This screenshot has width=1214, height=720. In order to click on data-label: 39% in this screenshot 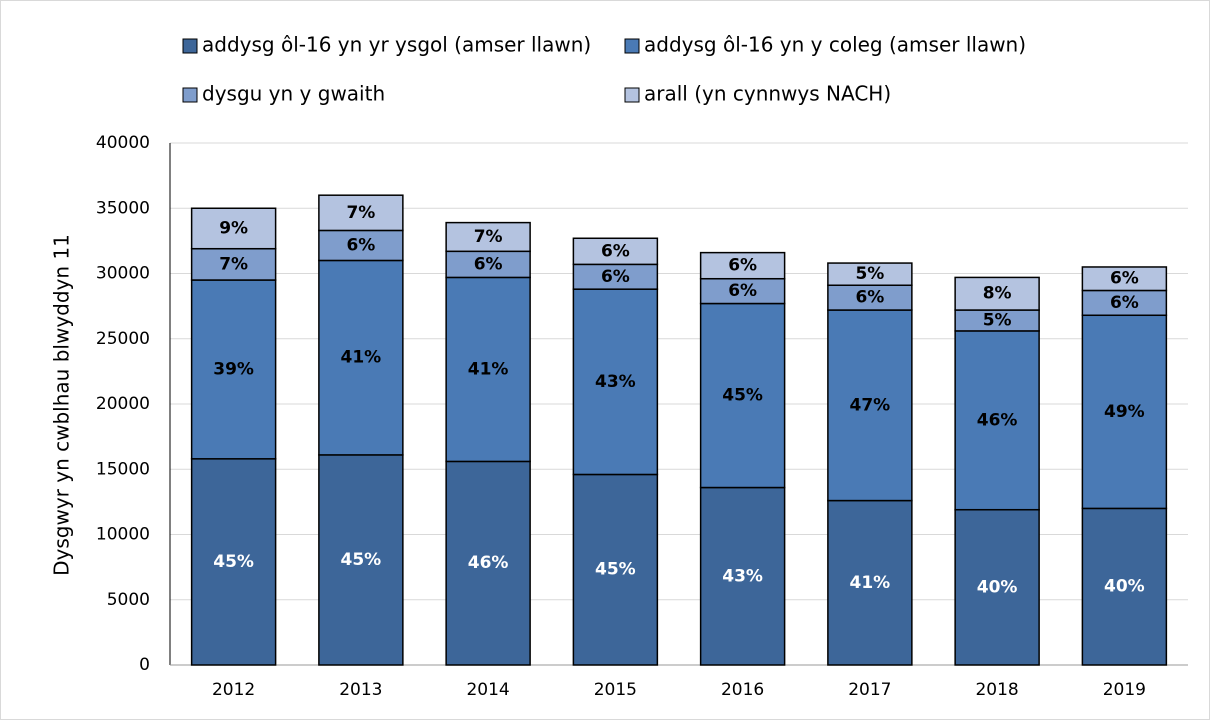, I will do `click(233, 369)`.